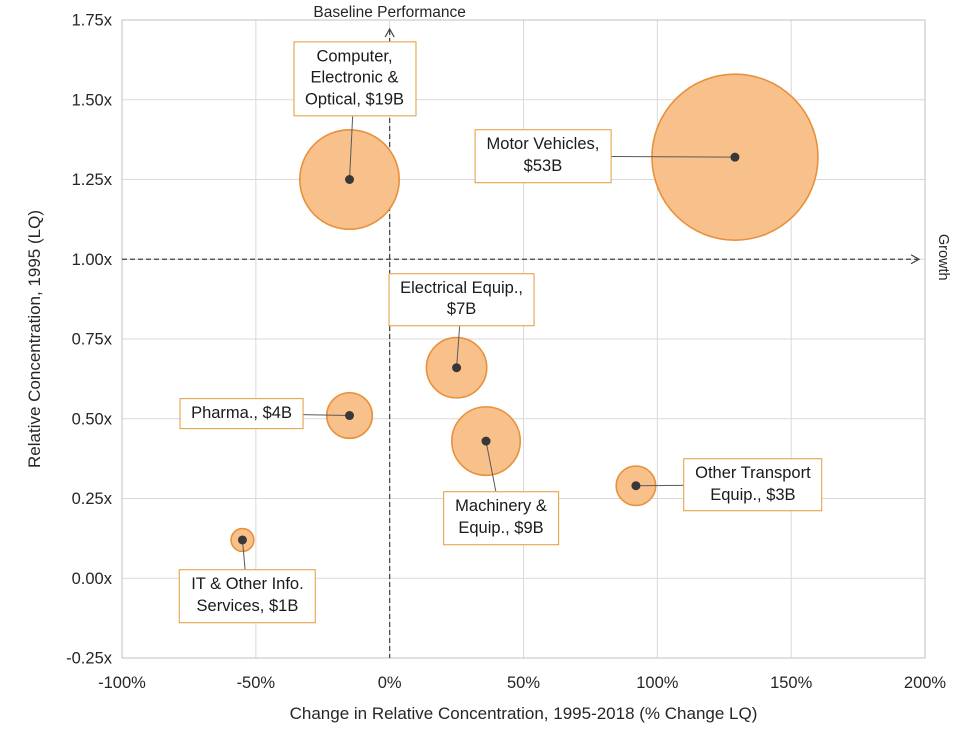 This screenshot has height=750, width=974. What do you see at coordinates (457, 368) in the screenshot?
I see `bubble-center-dot-electrical-equip` at bounding box center [457, 368].